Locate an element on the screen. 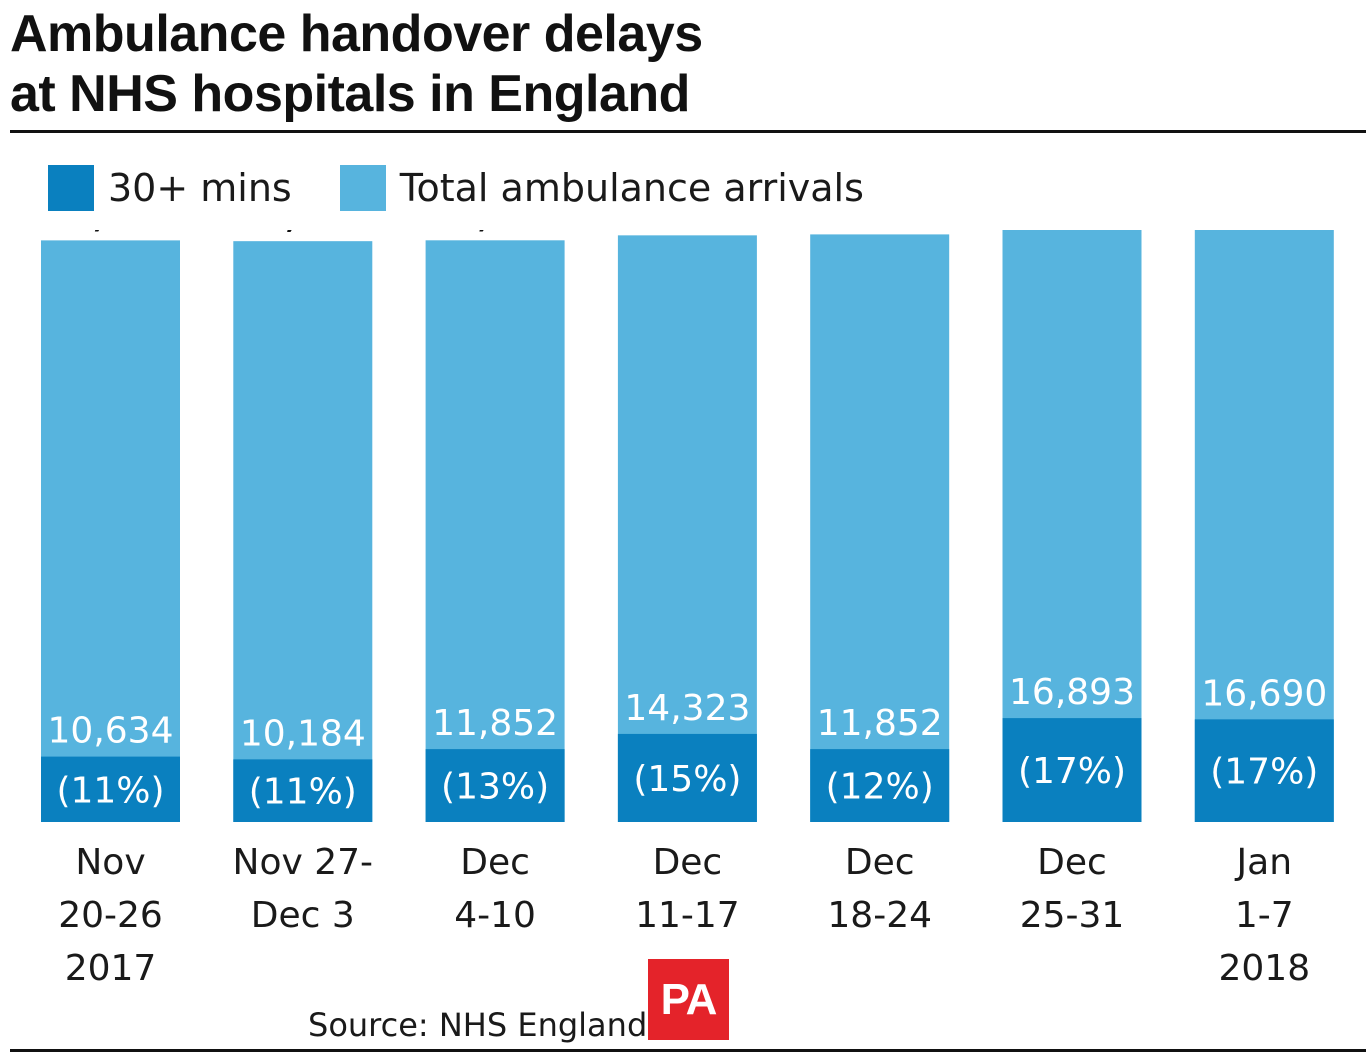  label-total-3: 94,584 is located at coordinates (495, 232).